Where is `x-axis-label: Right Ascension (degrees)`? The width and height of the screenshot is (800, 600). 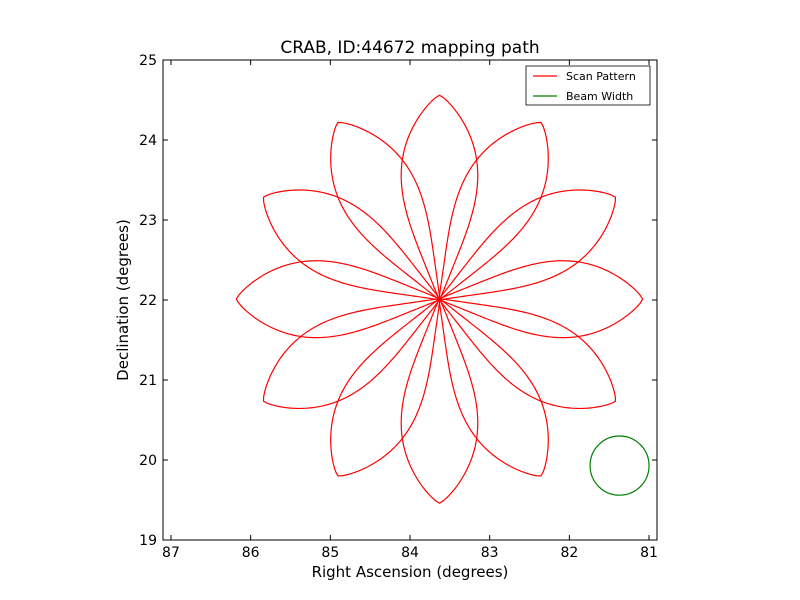 x-axis-label: Right Ascension (degrees) is located at coordinates (410, 572).